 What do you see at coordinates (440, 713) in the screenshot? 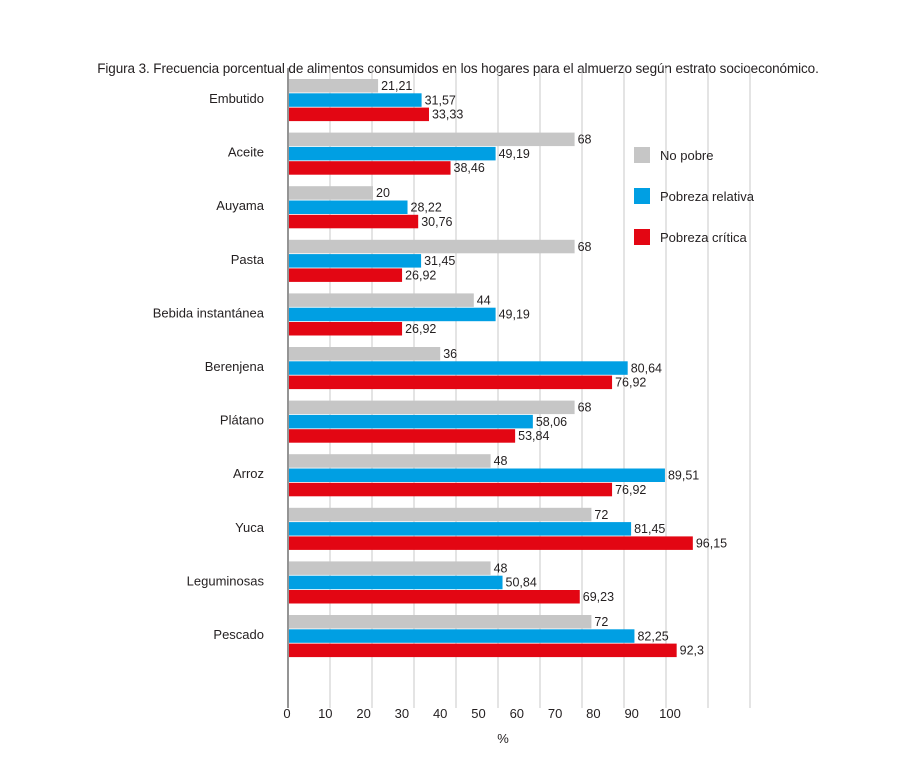
I see `x-tick-label: 40` at bounding box center [440, 713].